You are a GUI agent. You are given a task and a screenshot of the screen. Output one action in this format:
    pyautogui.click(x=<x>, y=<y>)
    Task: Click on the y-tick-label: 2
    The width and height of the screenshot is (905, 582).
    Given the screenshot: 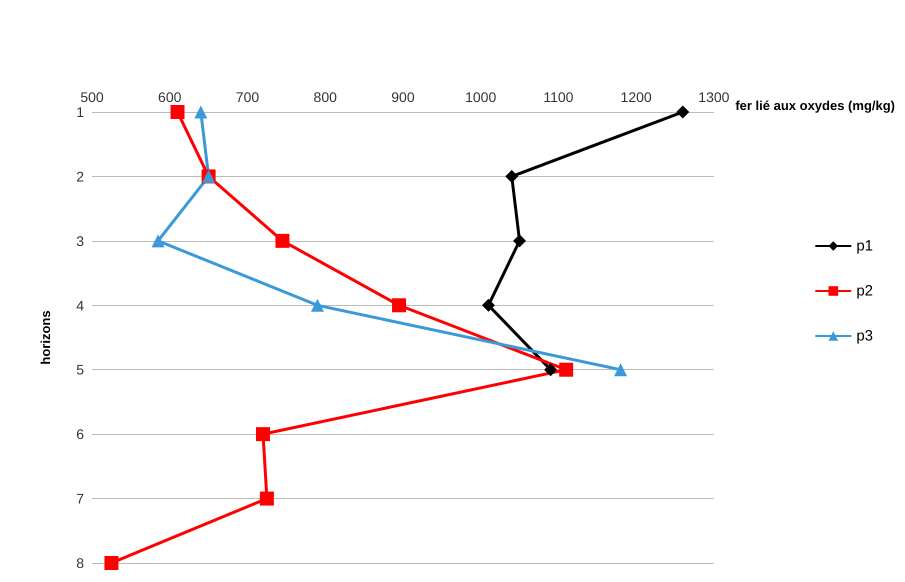 What is the action you would take?
    pyautogui.click(x=80, y=176)
    